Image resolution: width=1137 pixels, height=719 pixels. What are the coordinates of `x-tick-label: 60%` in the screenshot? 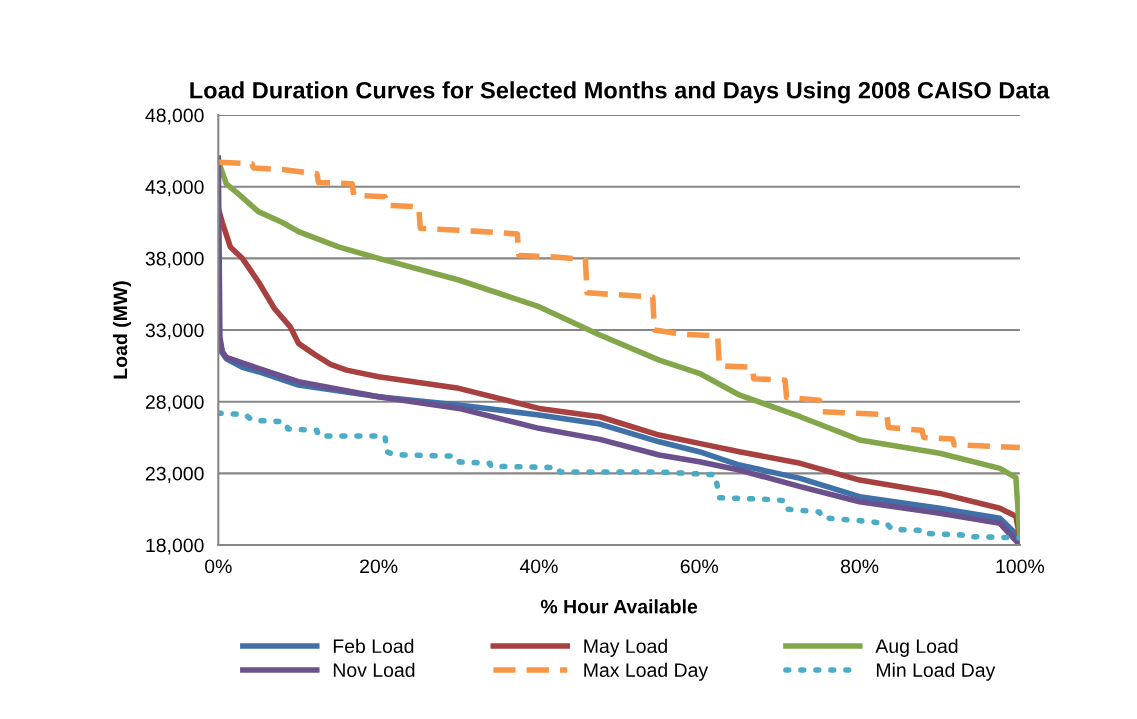 It's located at (699, 566).